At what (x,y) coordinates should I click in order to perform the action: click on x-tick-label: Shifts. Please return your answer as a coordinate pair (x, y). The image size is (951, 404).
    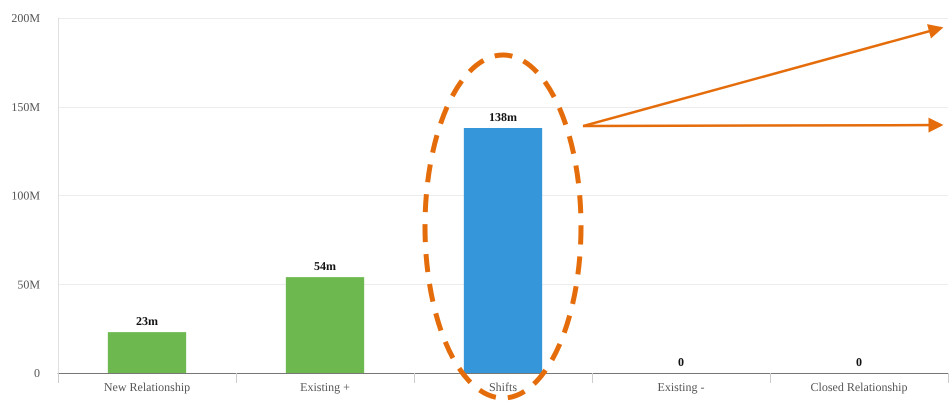
    Looking at the image, I should click on (503, 387).